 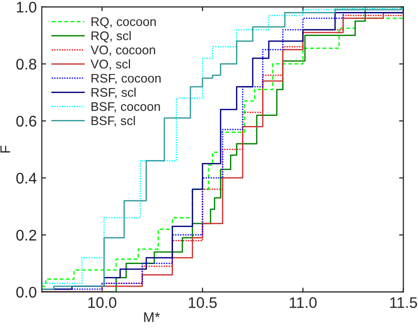 I want to click on x-tick-label: 11.0, so click(x=303, y=302).